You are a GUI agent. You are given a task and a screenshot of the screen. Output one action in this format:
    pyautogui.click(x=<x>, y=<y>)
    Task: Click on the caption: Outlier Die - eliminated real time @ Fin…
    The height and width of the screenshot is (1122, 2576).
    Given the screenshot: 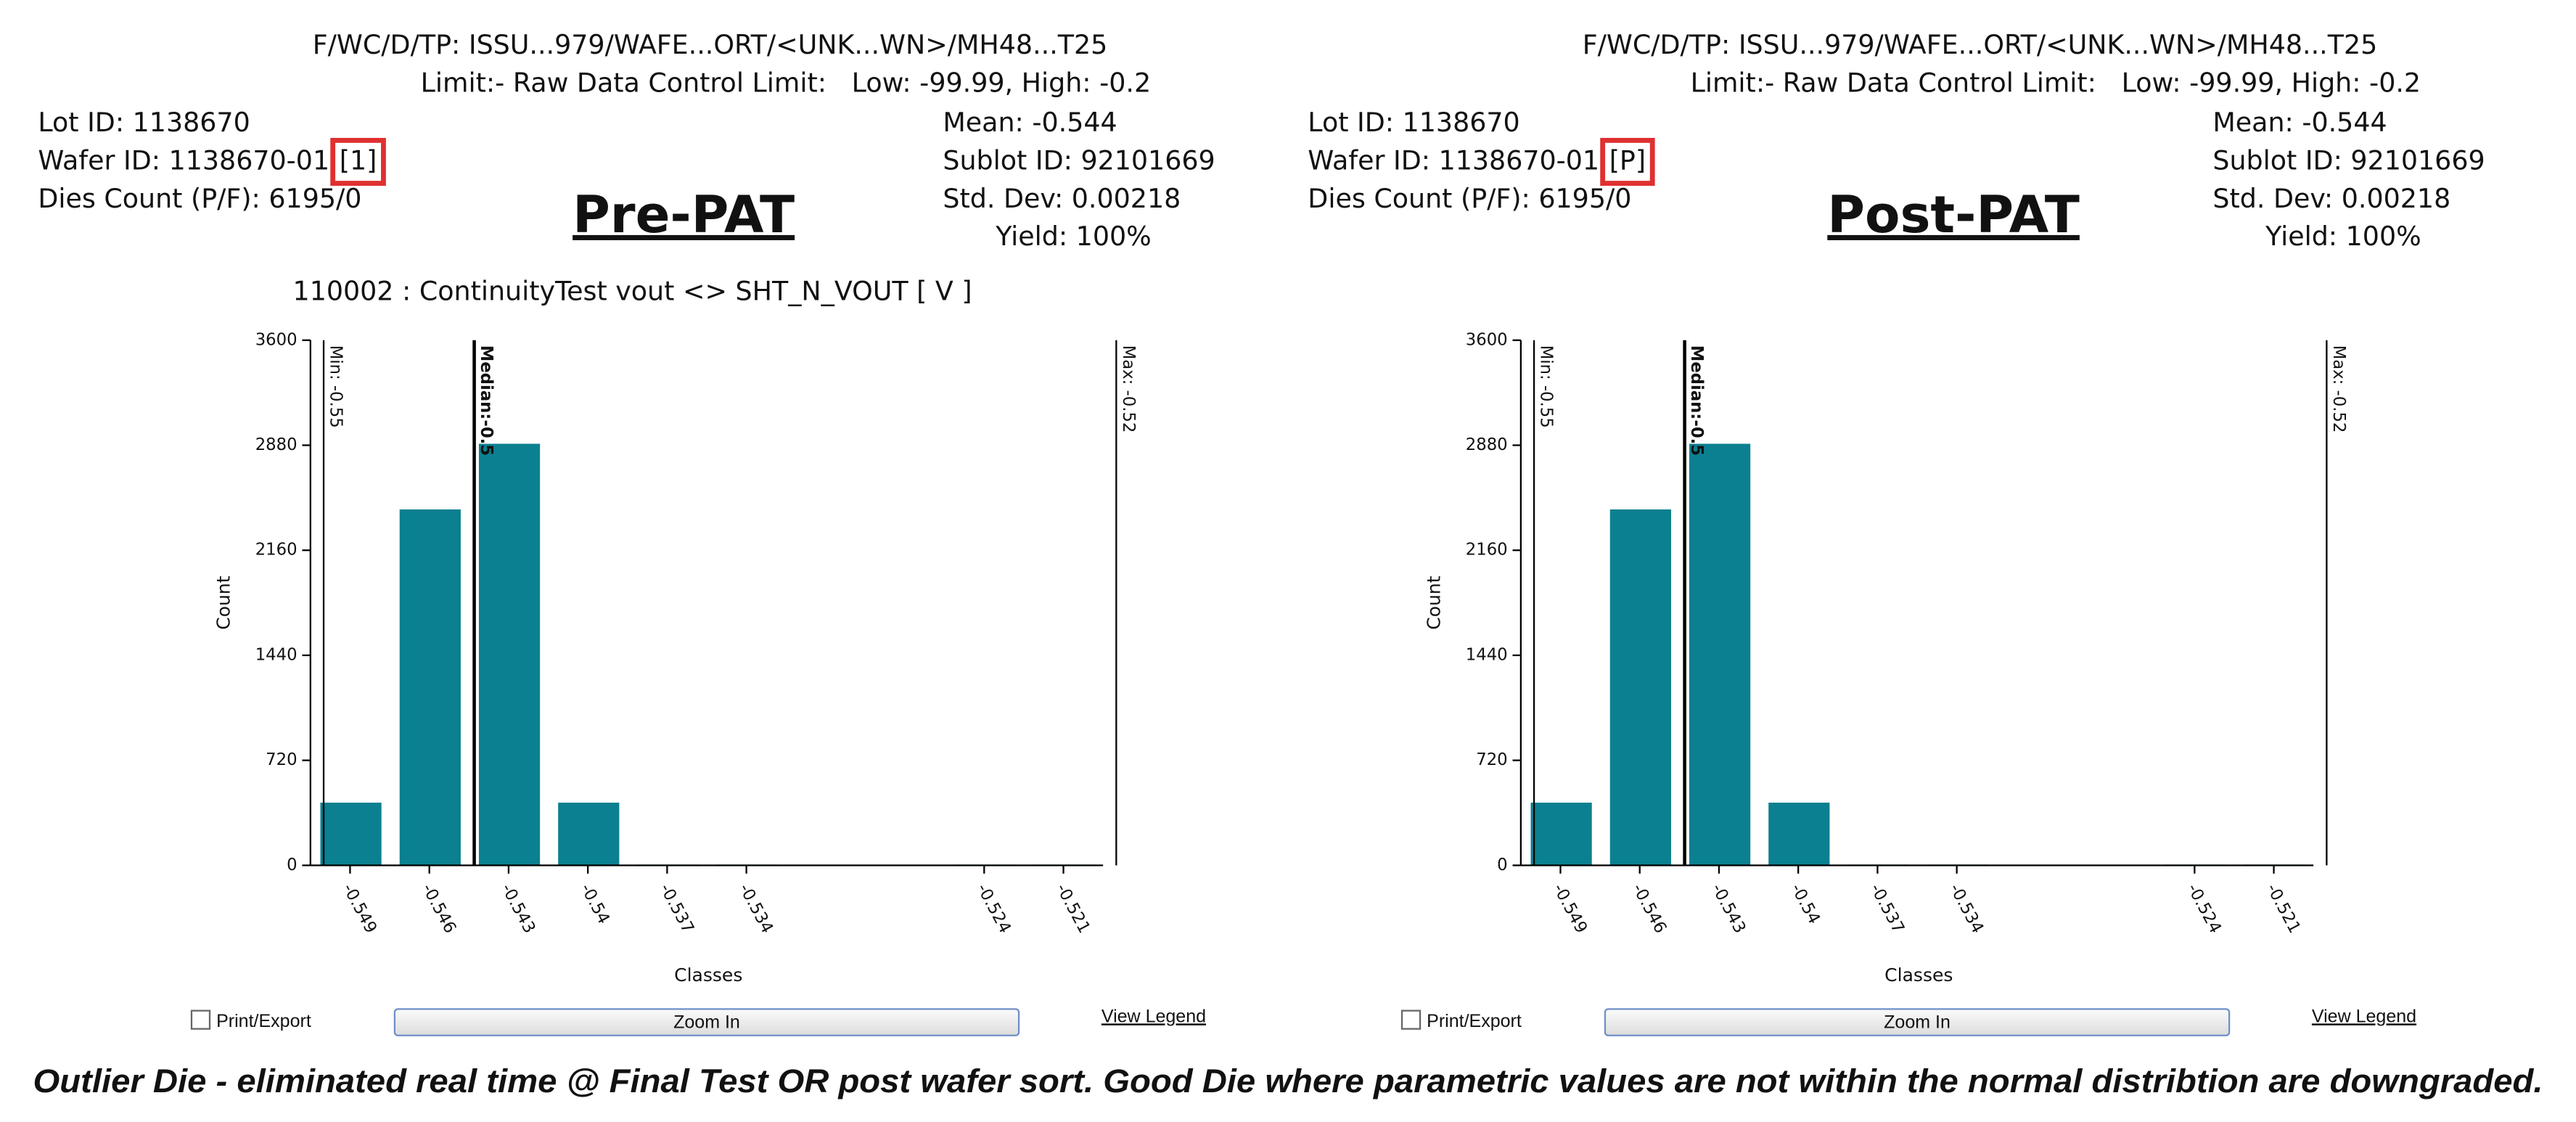 What is the action you would take?
    pyautogui.click(x=1288, y=1081)
    